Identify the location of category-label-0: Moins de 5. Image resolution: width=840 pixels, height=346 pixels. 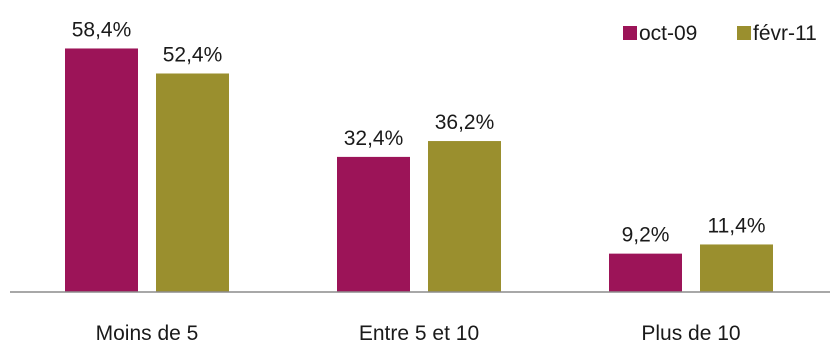
(147, 333).